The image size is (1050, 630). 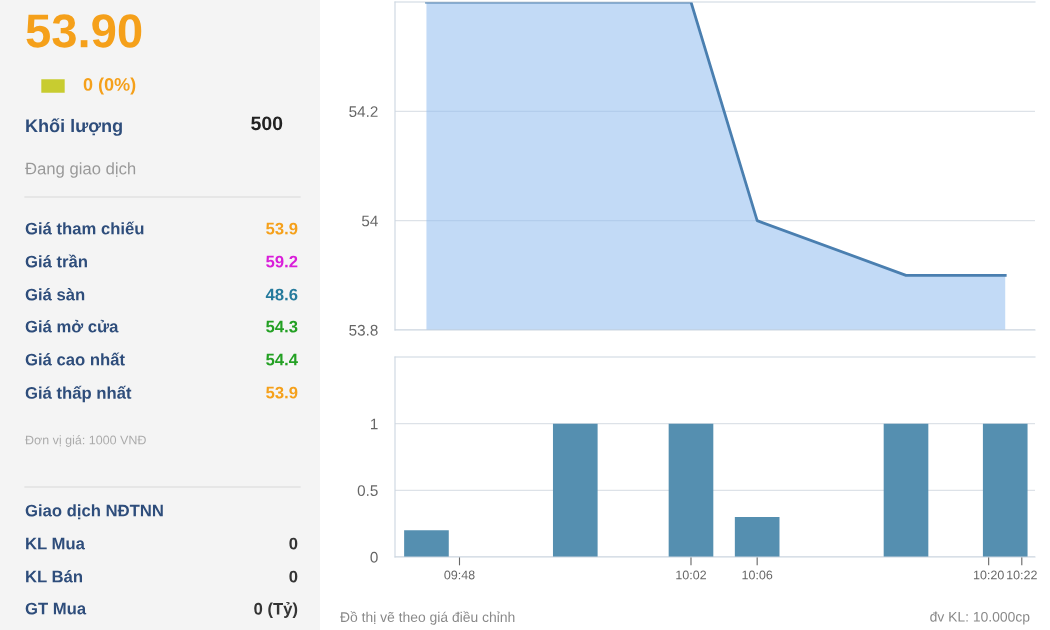 I want to click on text: 0 (Tỷ), so click(x=276, y=610).